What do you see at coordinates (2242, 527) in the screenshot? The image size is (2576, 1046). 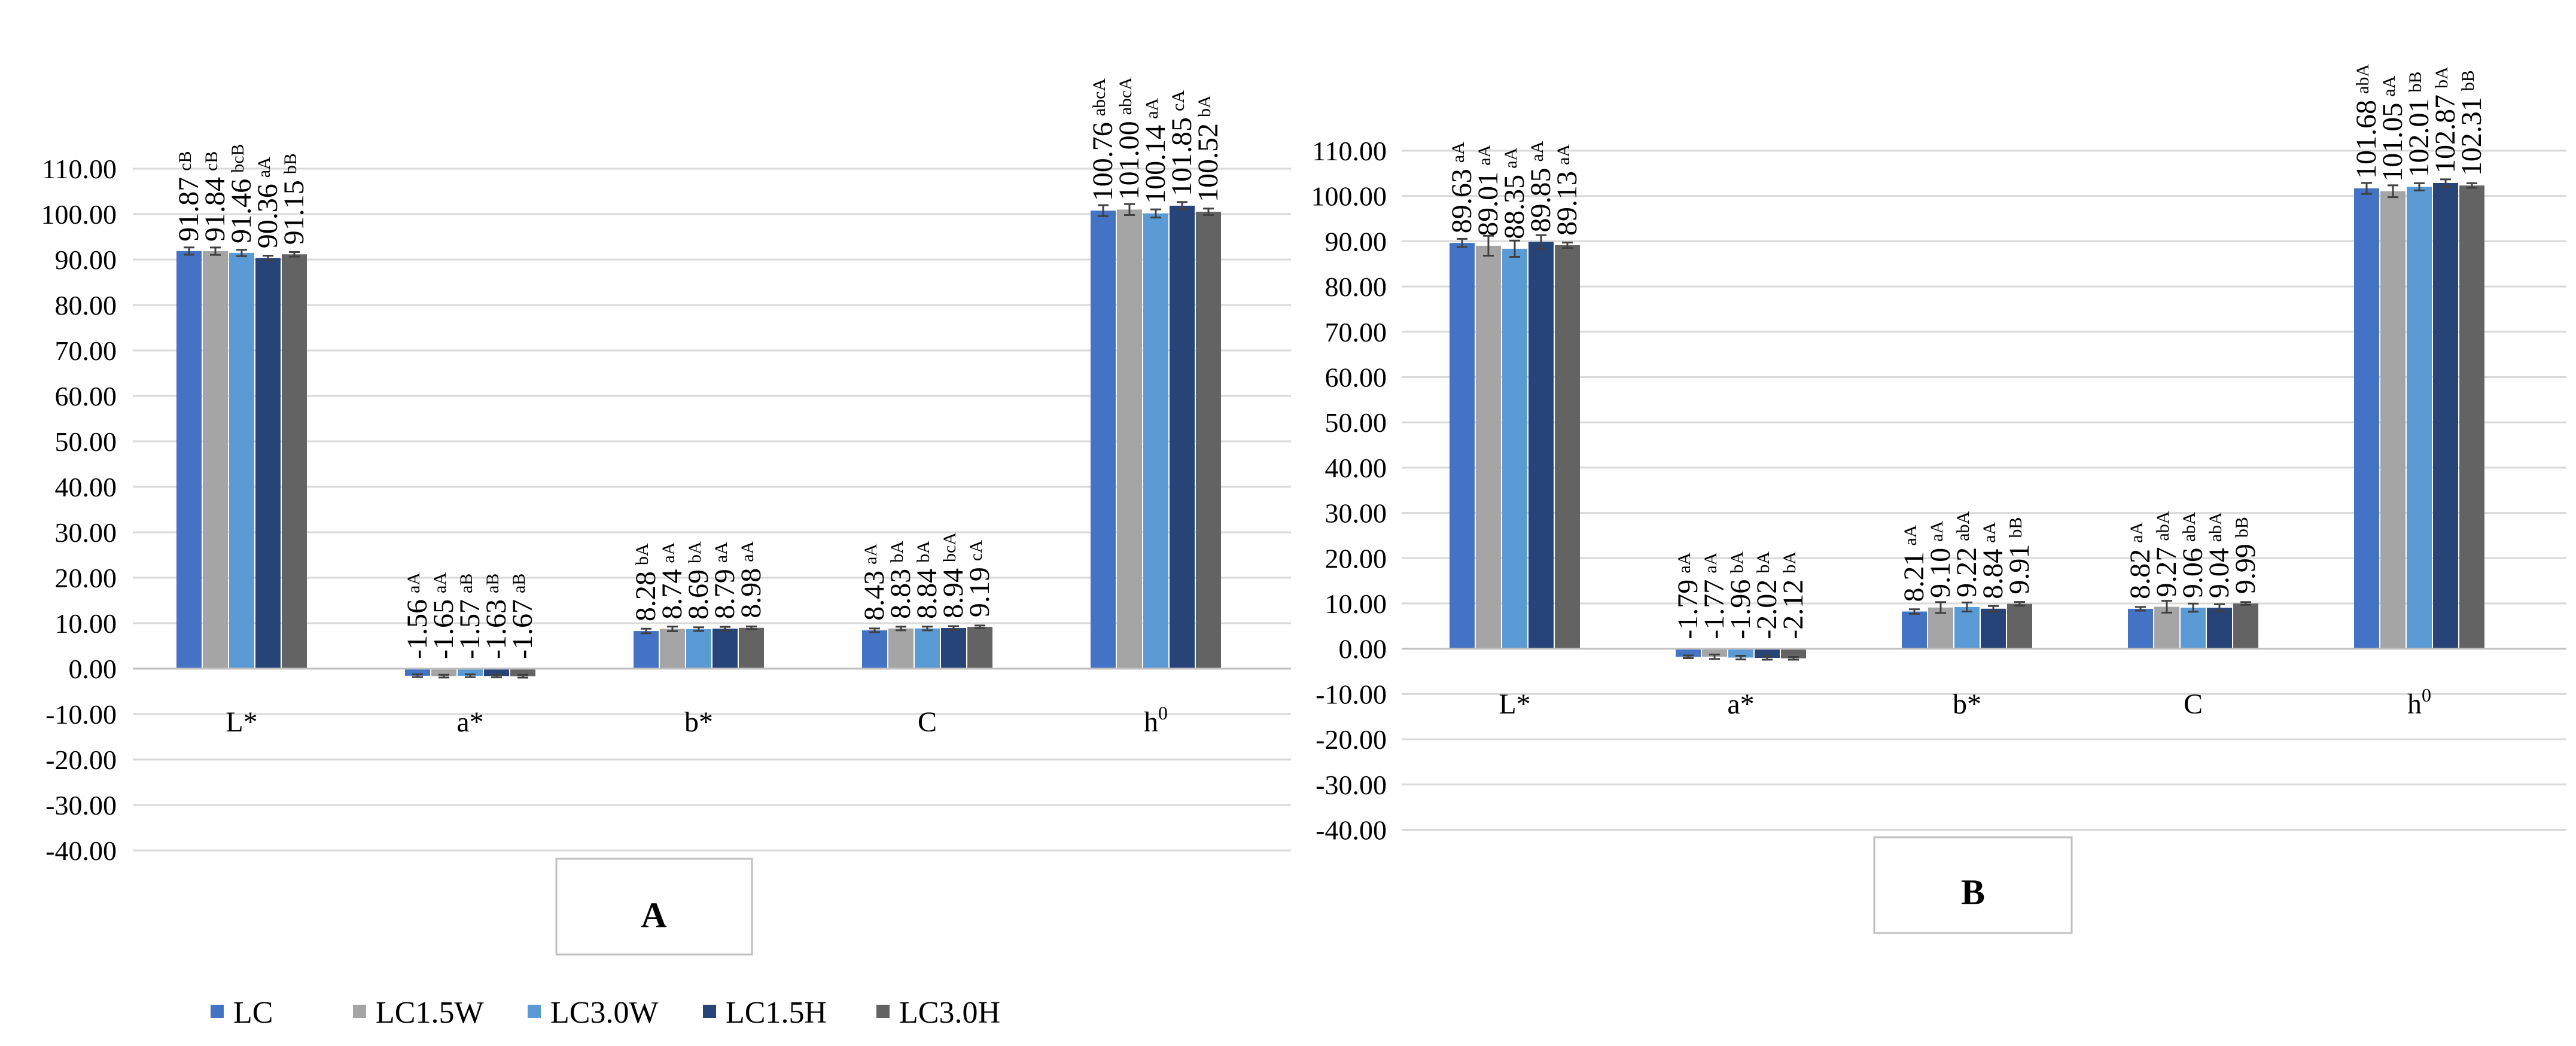 I see `data-label-letters: bB` at bounding box center [2242, 527].